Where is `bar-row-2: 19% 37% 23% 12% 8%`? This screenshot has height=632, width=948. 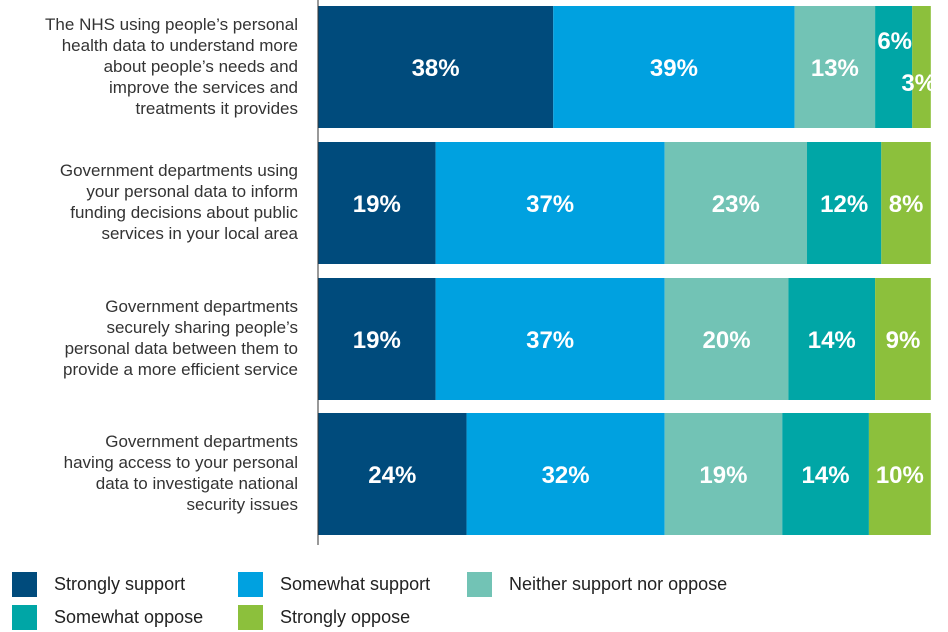
bar-row-2: 19% 37% 23% 12% 8% is located at coordinates (624, 203).